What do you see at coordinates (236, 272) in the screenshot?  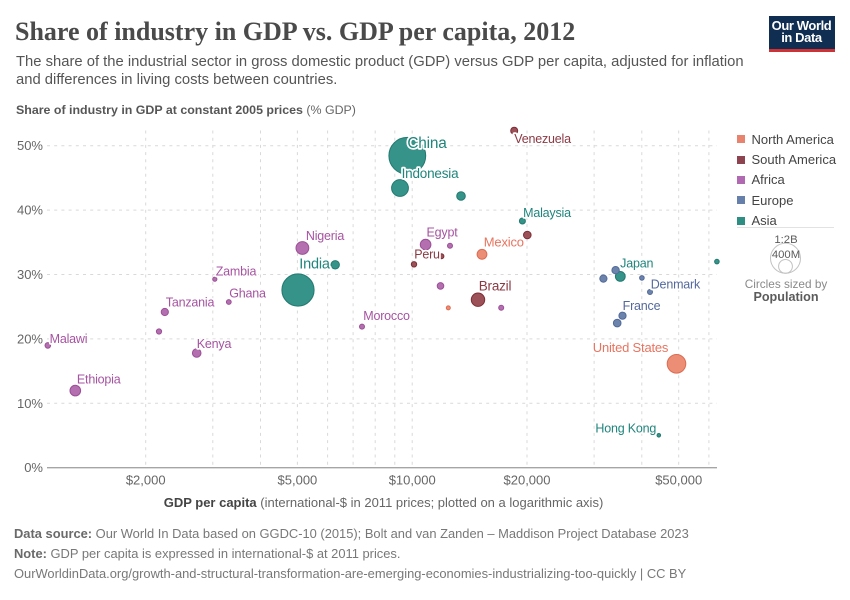 I see `svg-text: Zambia` at bounding box center [236, 272].